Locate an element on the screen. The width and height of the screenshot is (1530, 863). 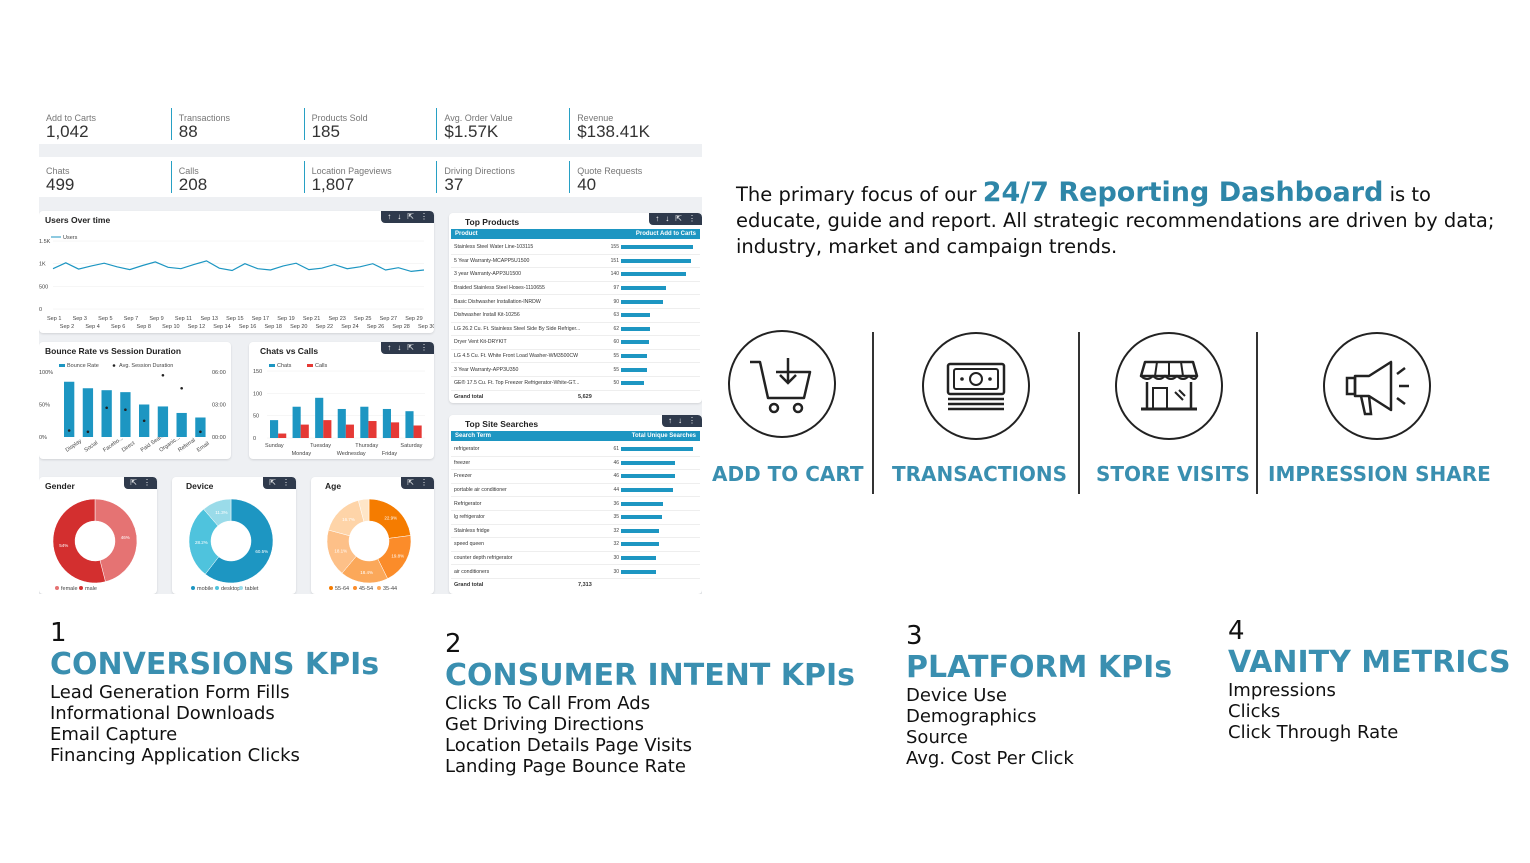
table-row: Refrigerator 36 is located at coordinates (575, 504).